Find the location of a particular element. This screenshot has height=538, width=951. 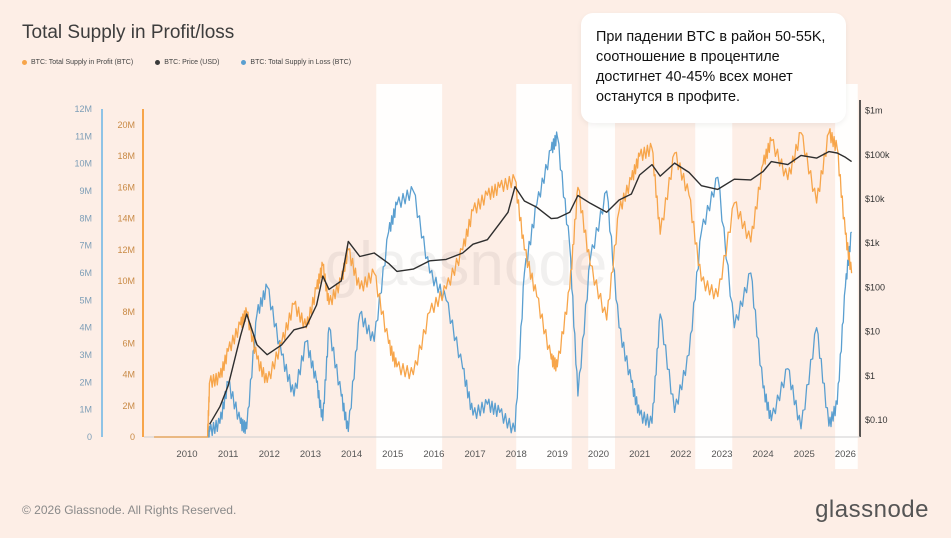

x-axis-tick: 2020 is located at coordinates (598, 454).